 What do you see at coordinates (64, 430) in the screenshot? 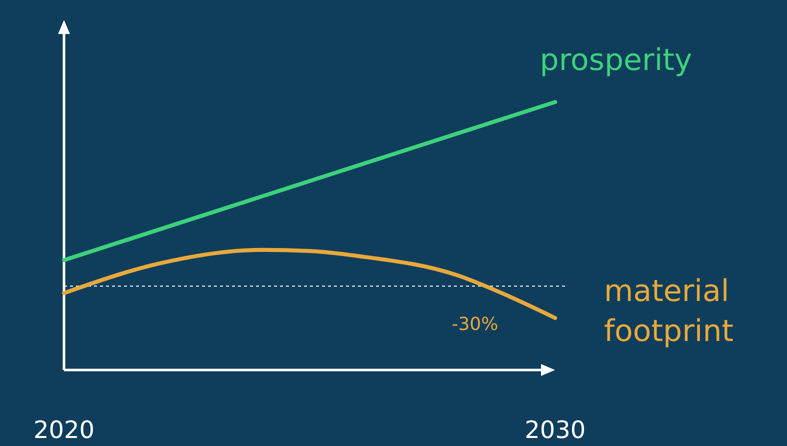
I see `x-tick-label: 2020` at bounding box center [64, 430].